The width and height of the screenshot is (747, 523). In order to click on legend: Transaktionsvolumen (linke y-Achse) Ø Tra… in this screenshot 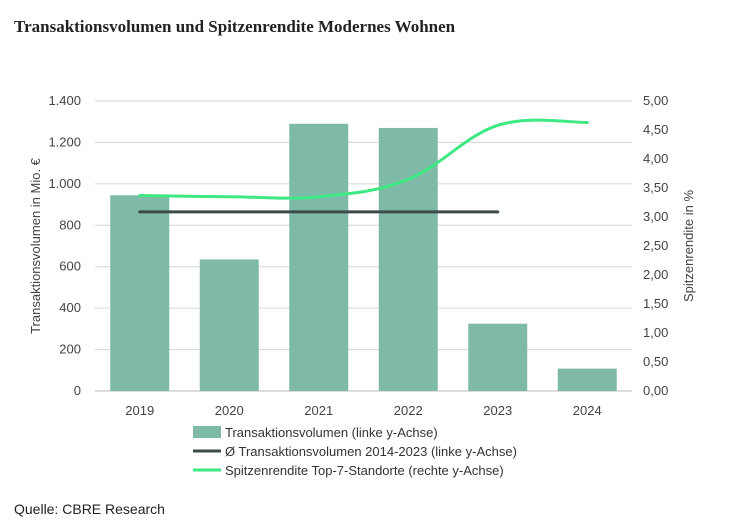, I will do `click(355, 451)`.